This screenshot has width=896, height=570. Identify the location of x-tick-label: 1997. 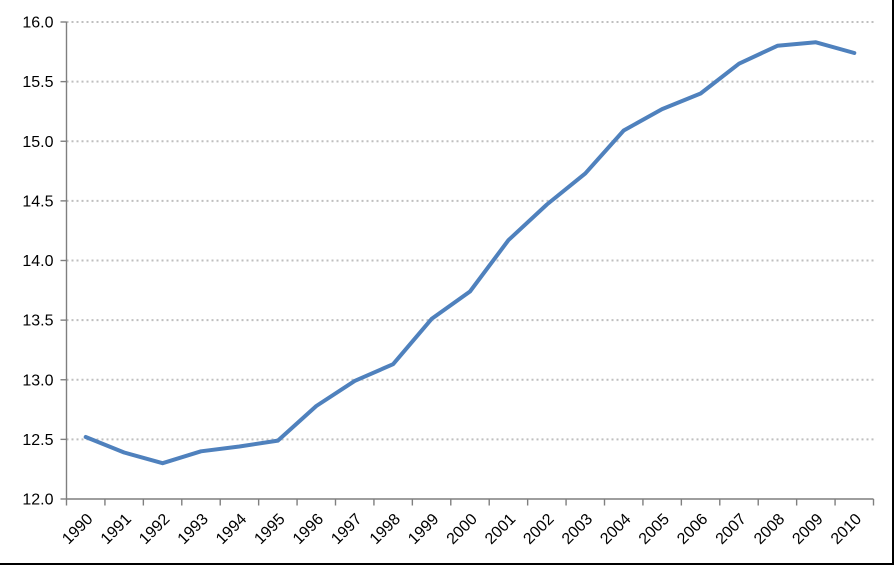
(346, 529).